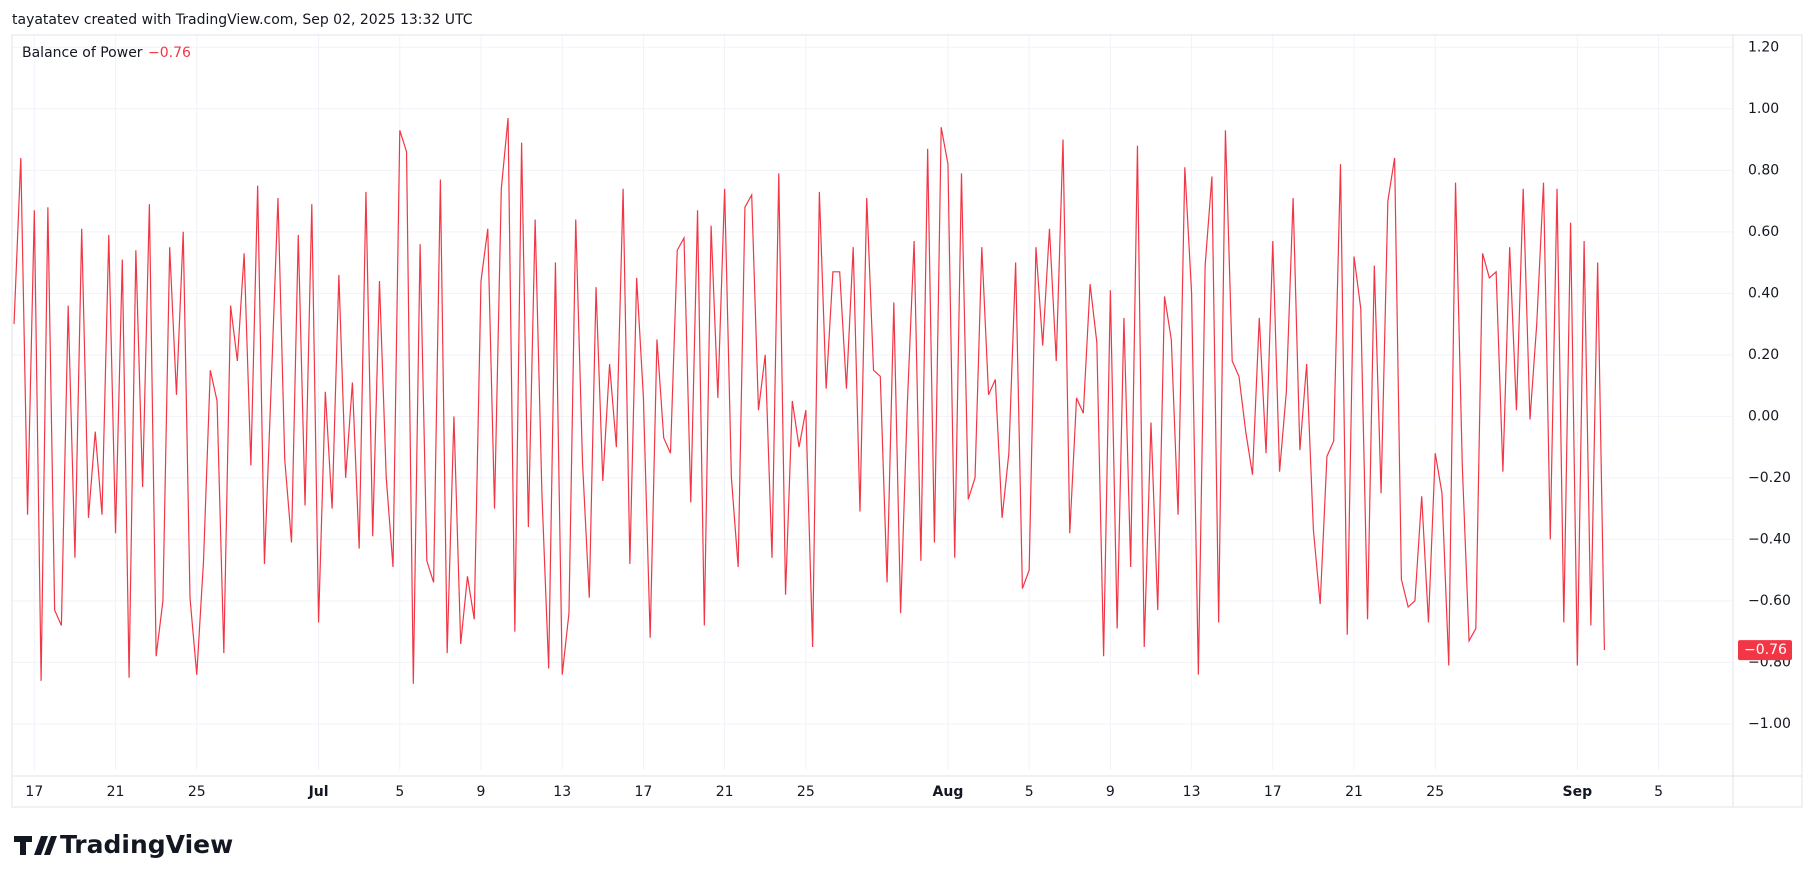 The height and width of the screenshot is (883, 1815). What do you see at coordinates (1769, 539) in the screenshot?
I see `y-tick-label: −0.40` at bounding box center [1769, 539].